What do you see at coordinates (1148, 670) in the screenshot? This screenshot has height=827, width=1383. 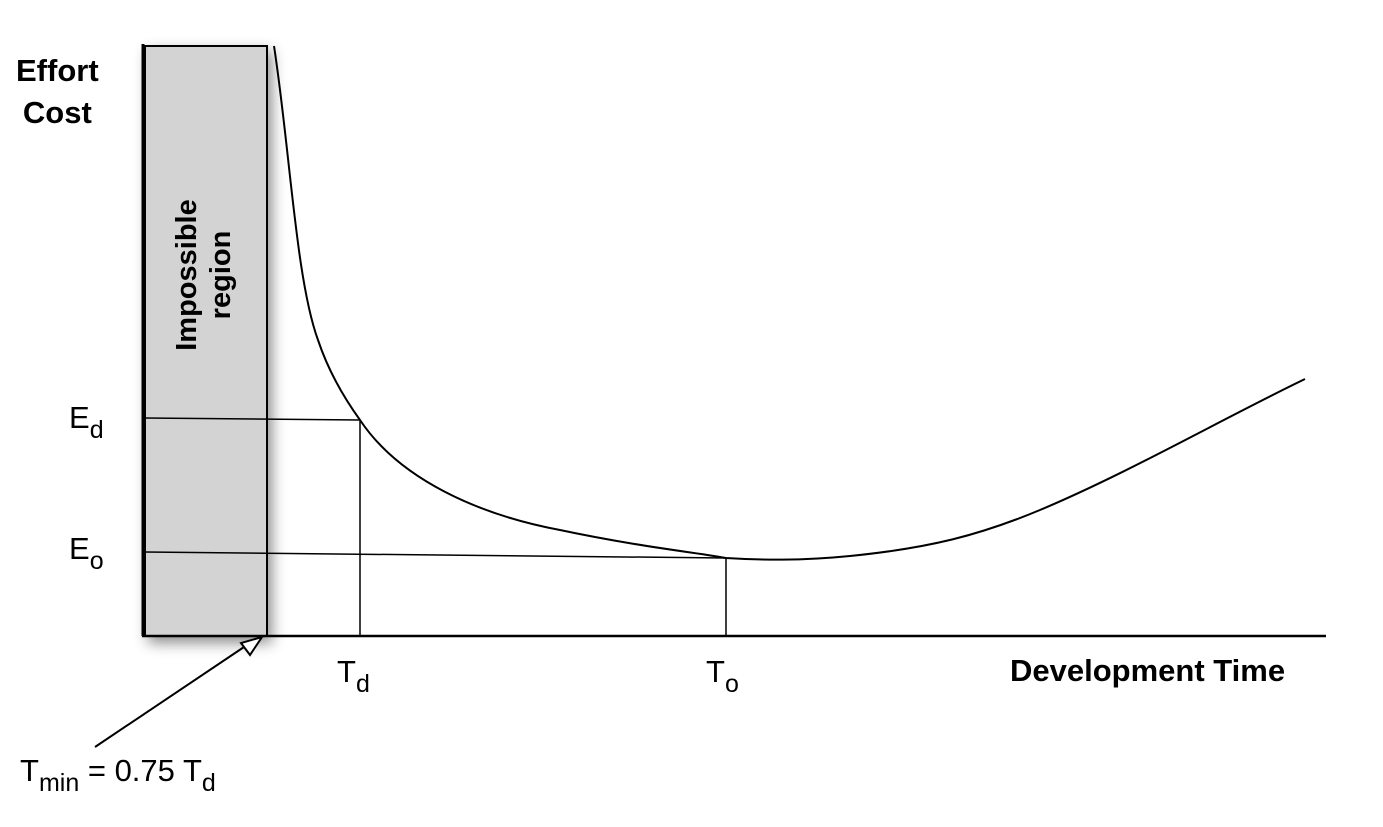 I see `x-axis-title: Development Time` at bounding box center [1148, 670].